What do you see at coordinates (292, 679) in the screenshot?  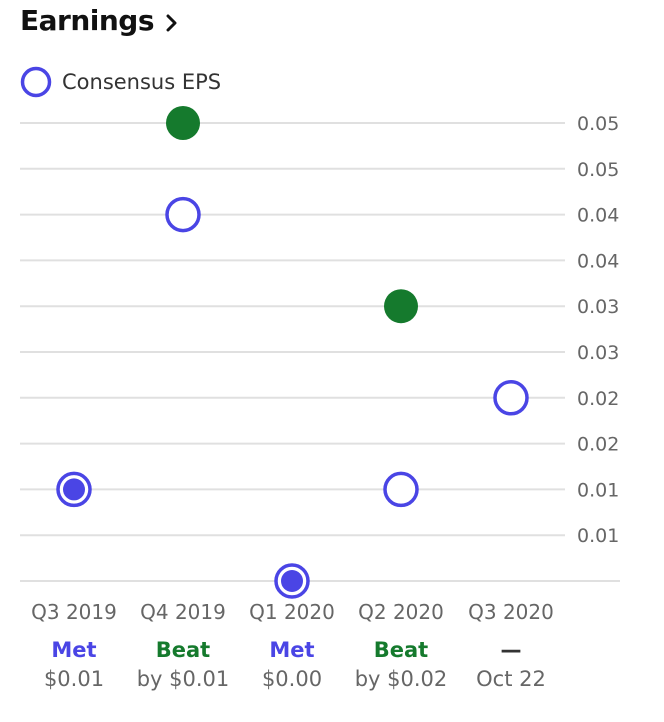 I see `earnings-detail: $0.00` at bounding box center [292, 679].